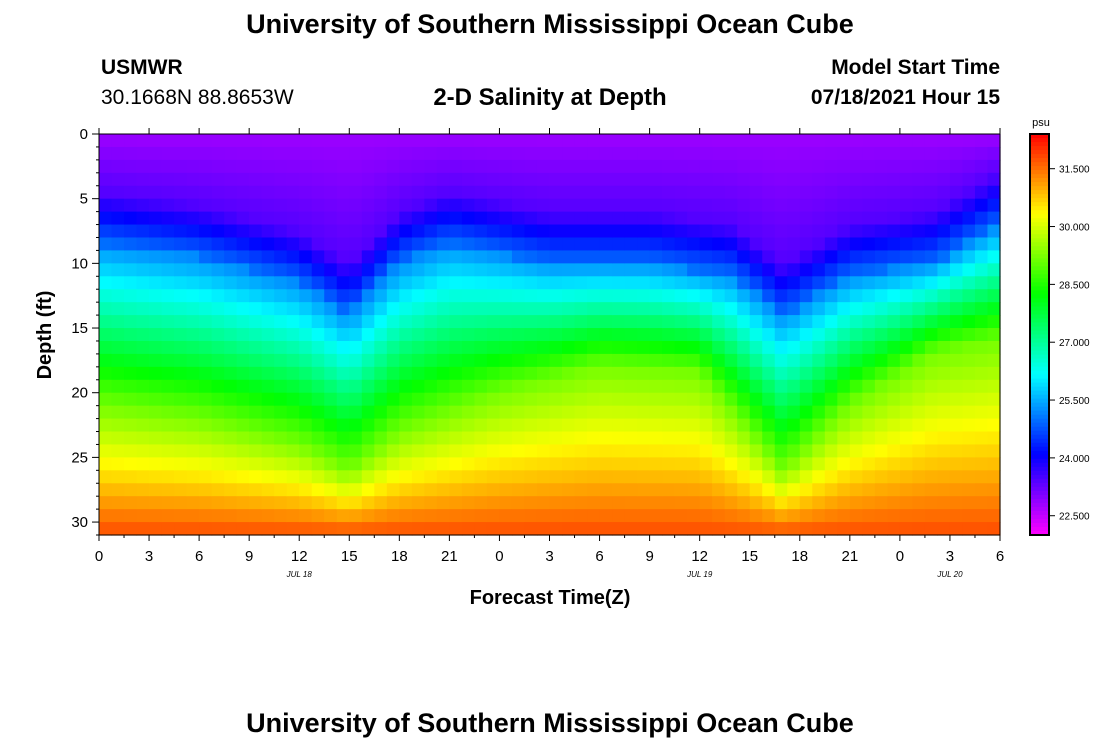  Describe the element at coordinates (299, 556) in the screenshot. I see `x-tick-label: 12` at that location.